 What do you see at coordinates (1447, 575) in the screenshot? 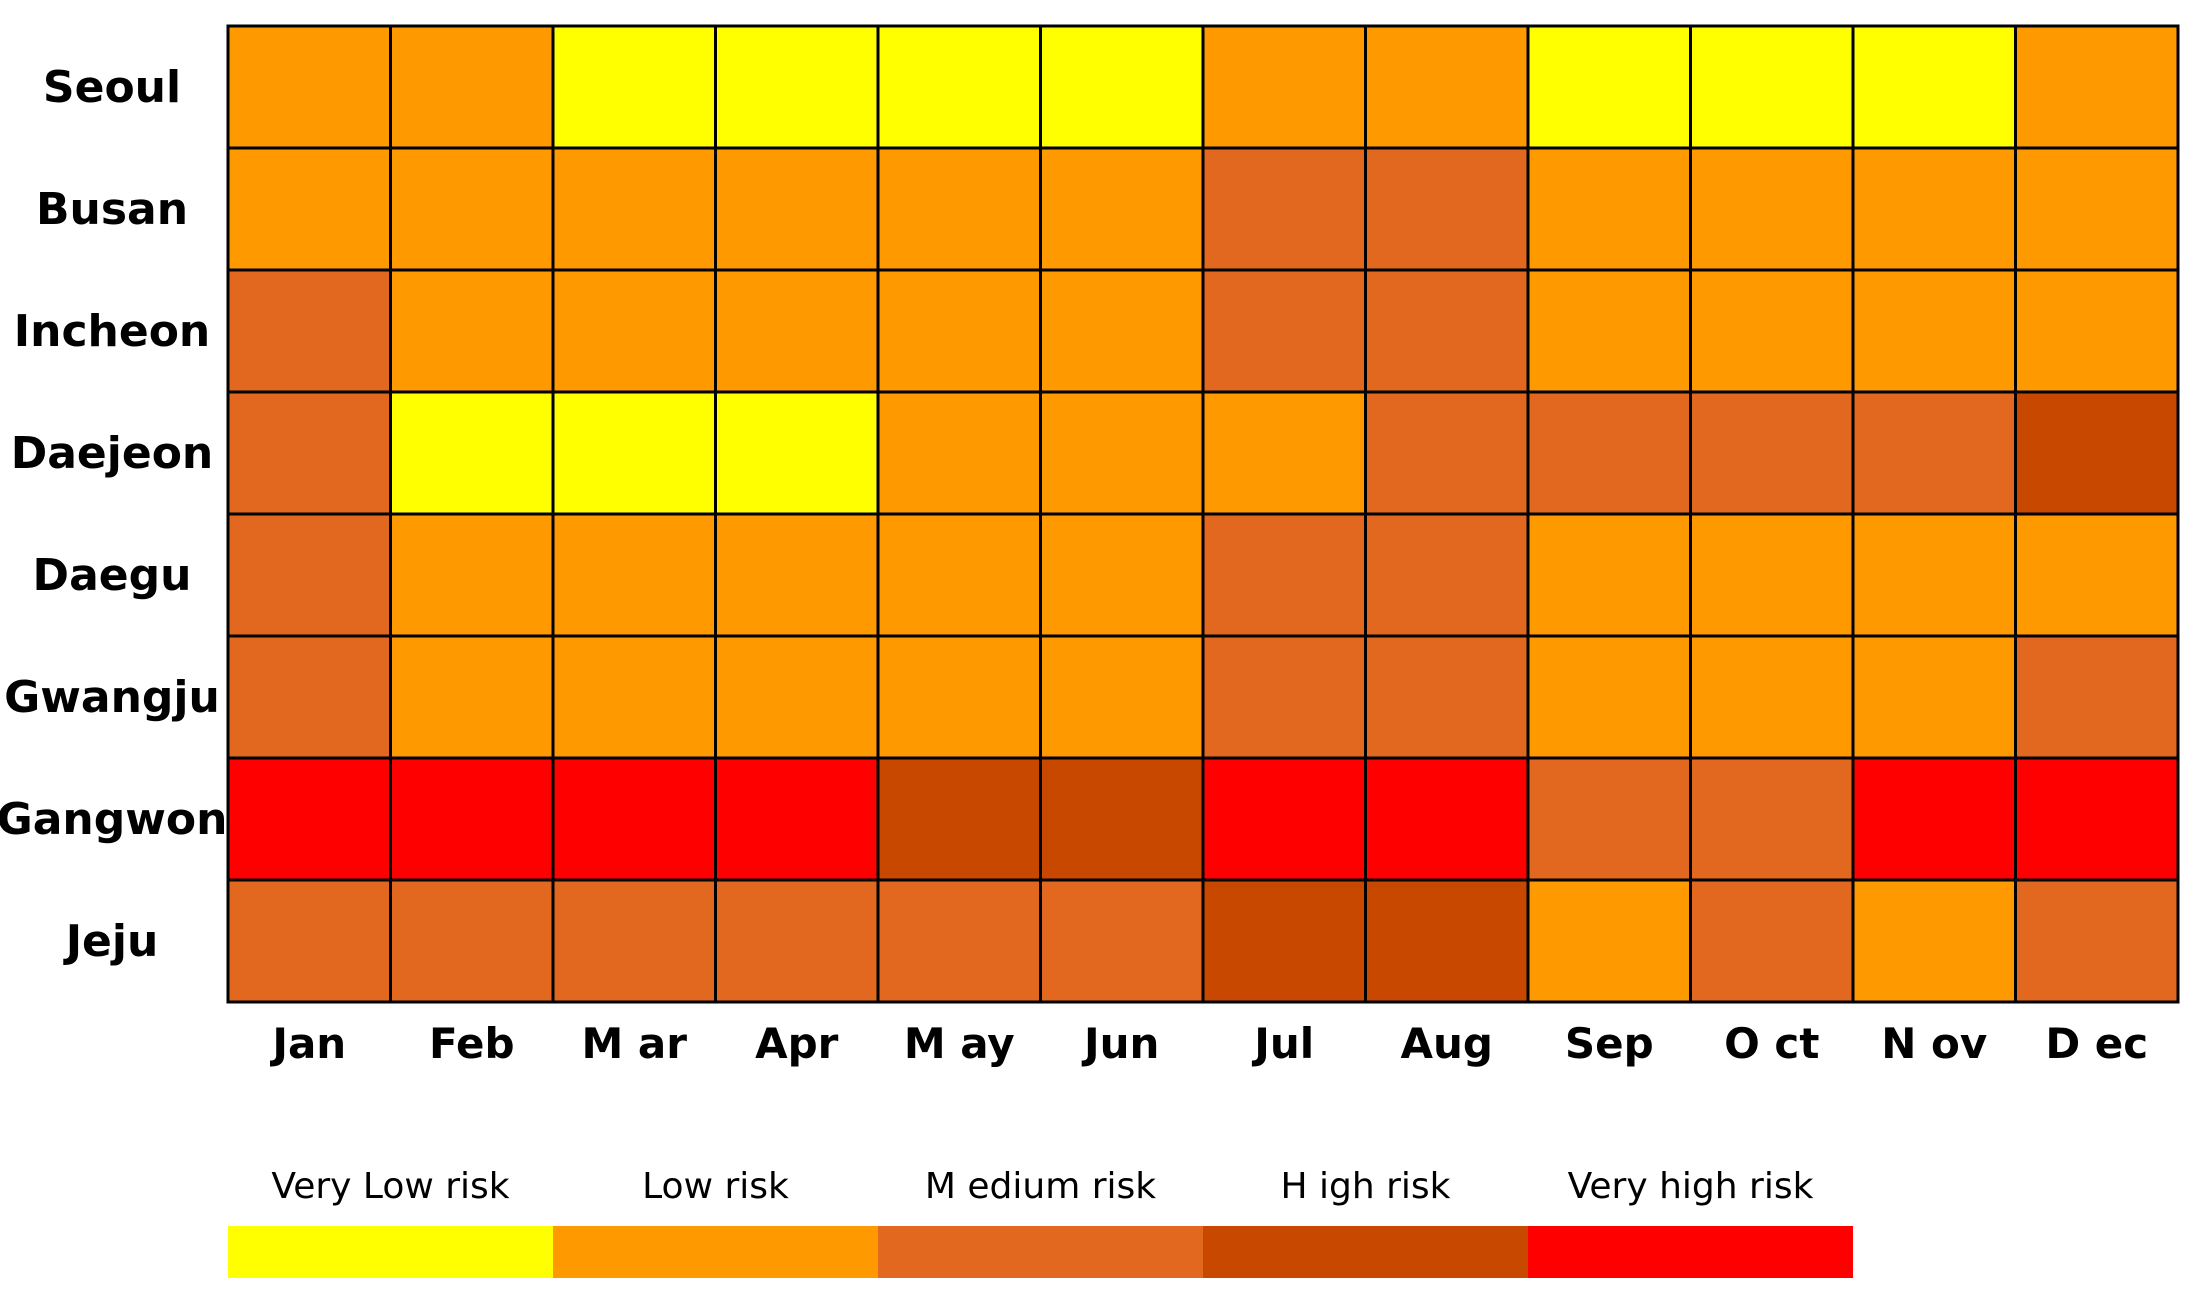
I see `heatmap-cell-daegu-aug` at bounding box center [1447, 575].